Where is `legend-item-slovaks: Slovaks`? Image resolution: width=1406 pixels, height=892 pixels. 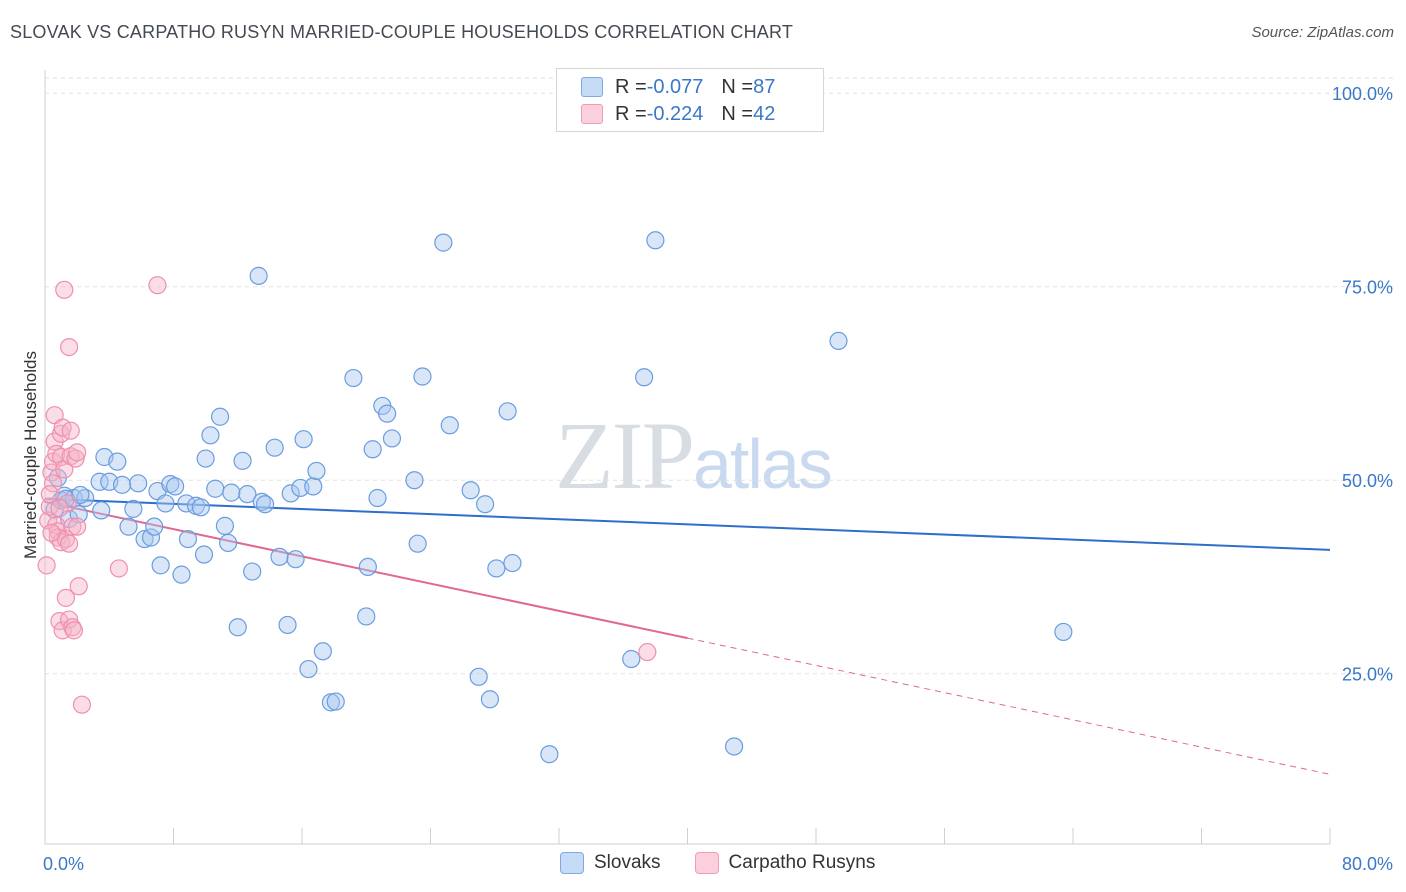 legend-item-slovaks: Slovaks is located at coordinates (610, 863).